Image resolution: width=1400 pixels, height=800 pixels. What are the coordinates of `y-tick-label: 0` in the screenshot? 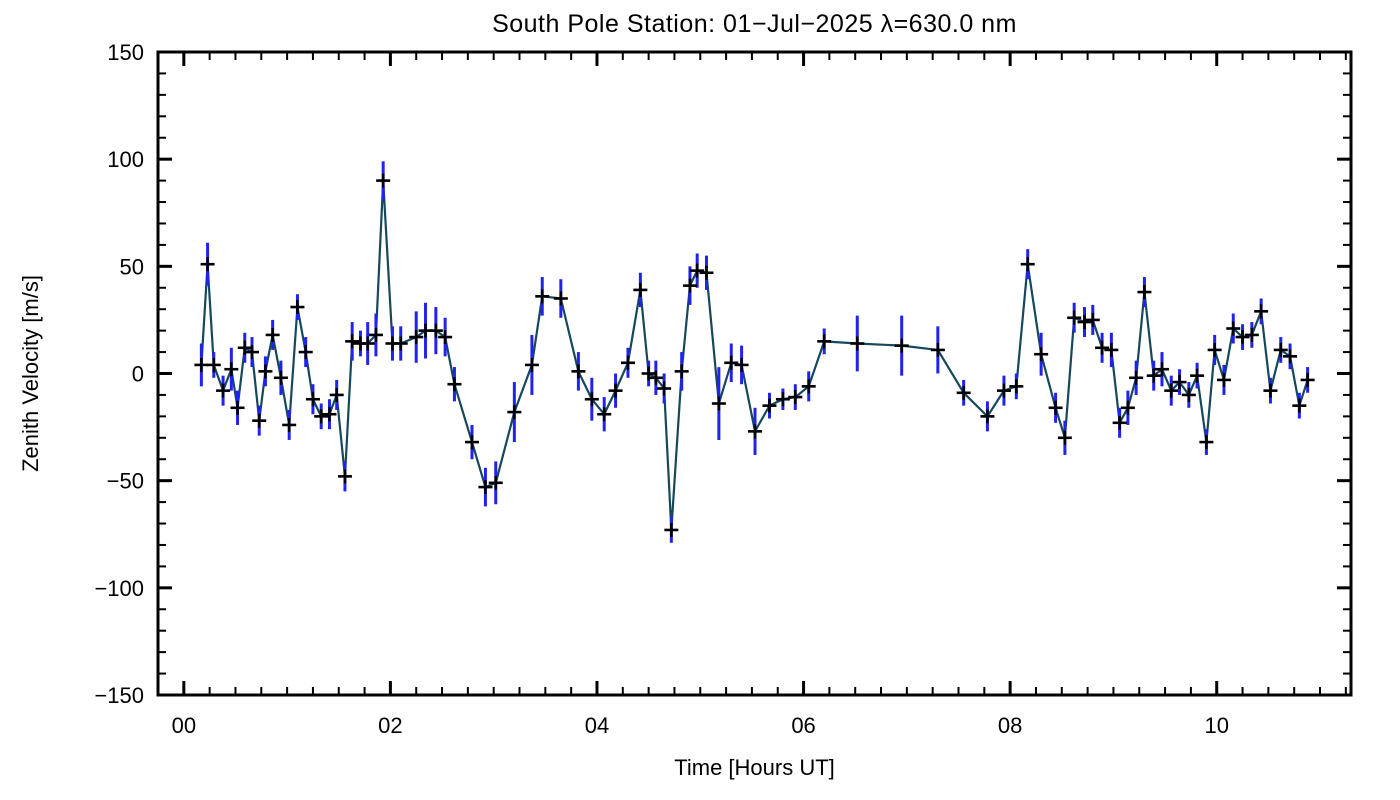 It's located at (138, 374).